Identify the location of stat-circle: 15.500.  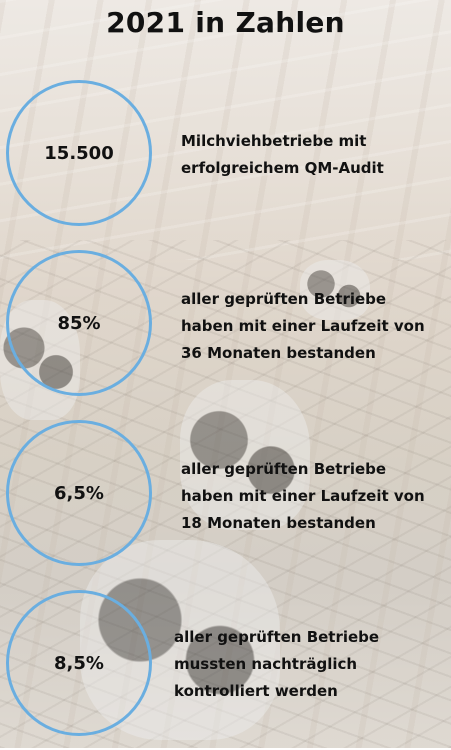
(79, 153).